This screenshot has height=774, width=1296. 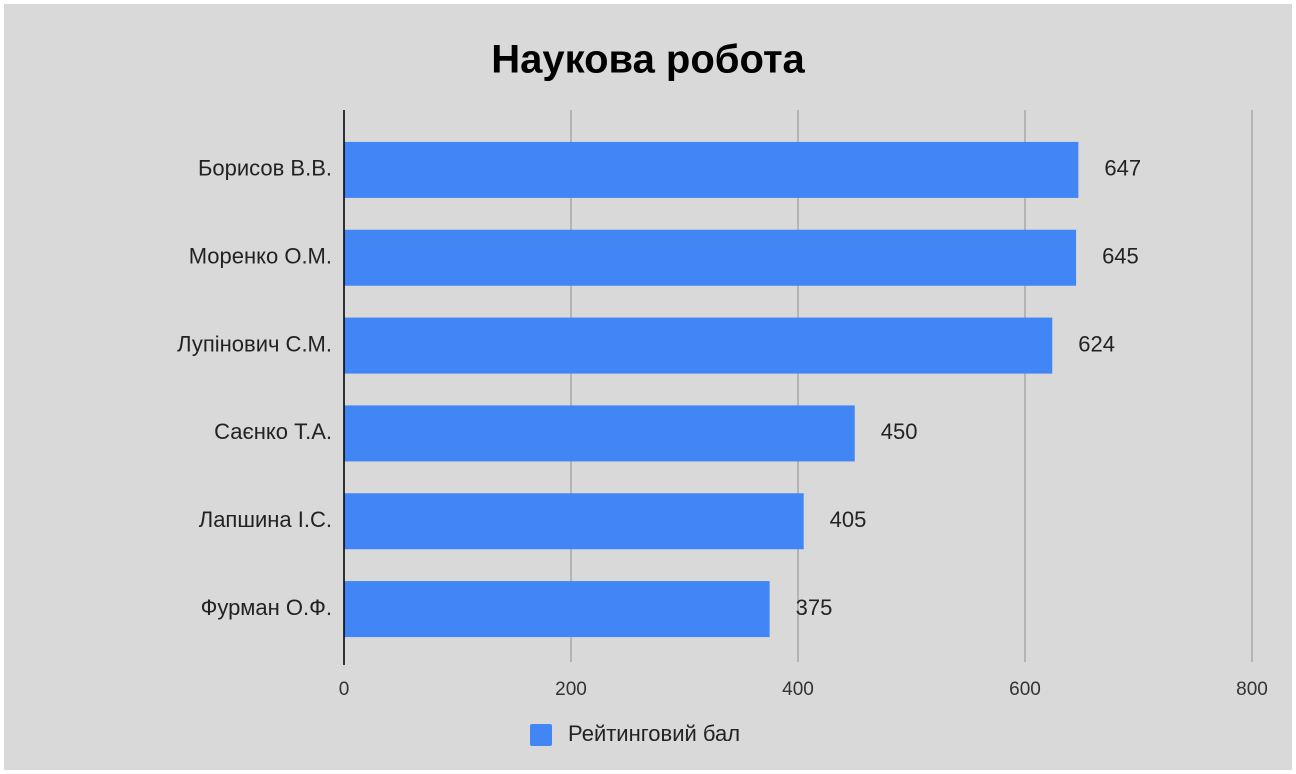 What do you see at coordinates (266, 607) in the screenshot?
I see `y-tick-label: Фурман О.Ф.` at bounding box center [266, 607].